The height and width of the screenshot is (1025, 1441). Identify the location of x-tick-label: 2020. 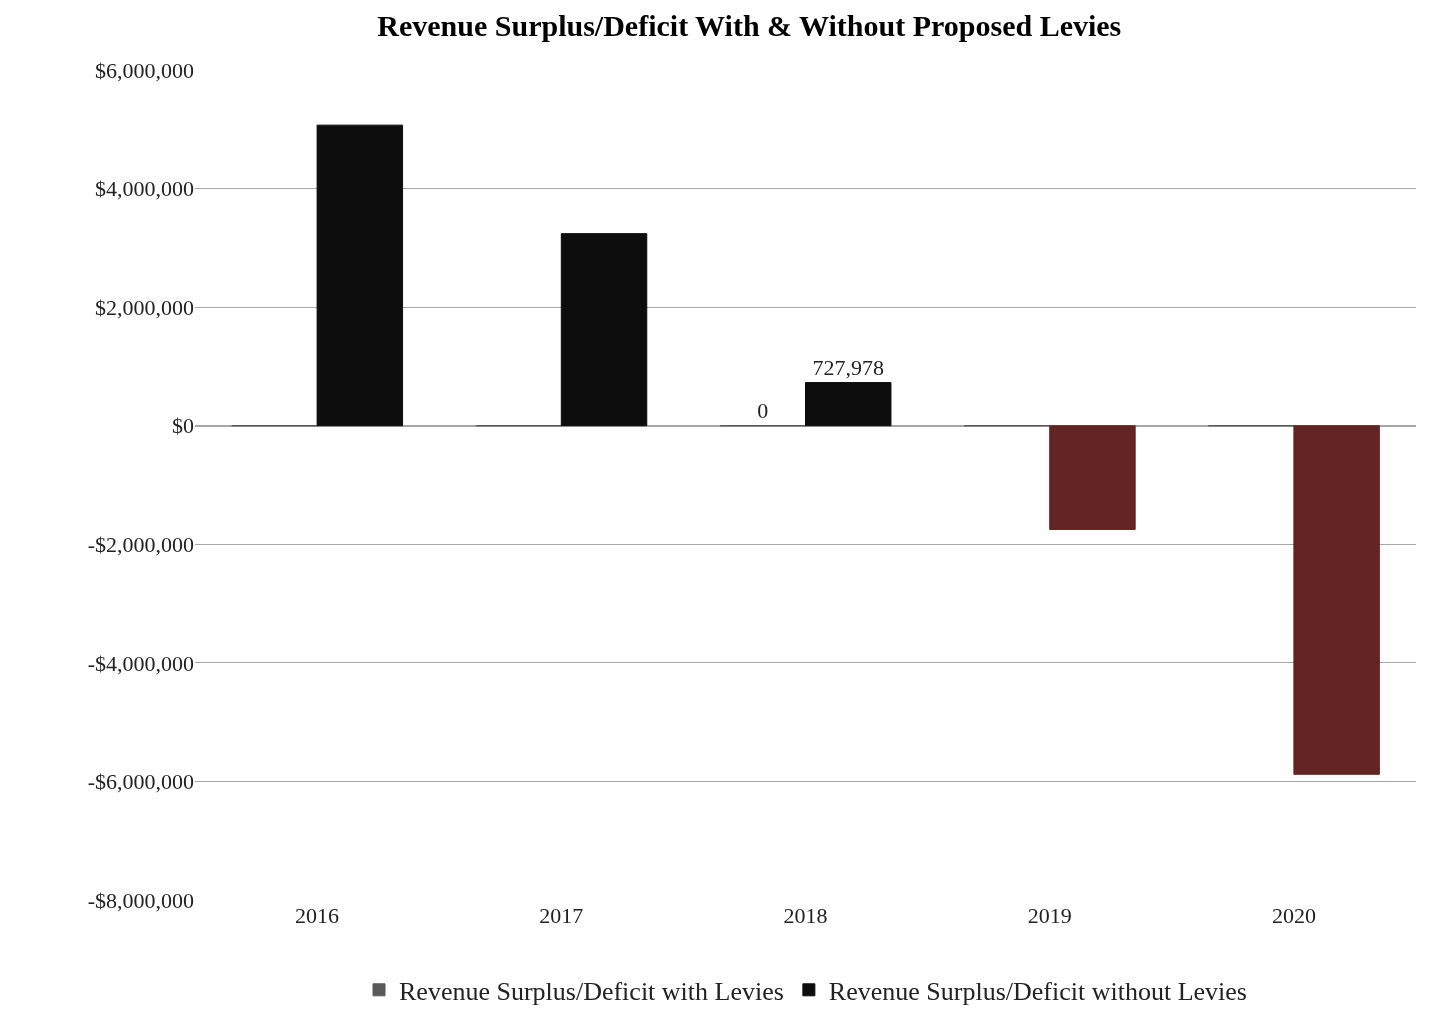
(1293, 915).